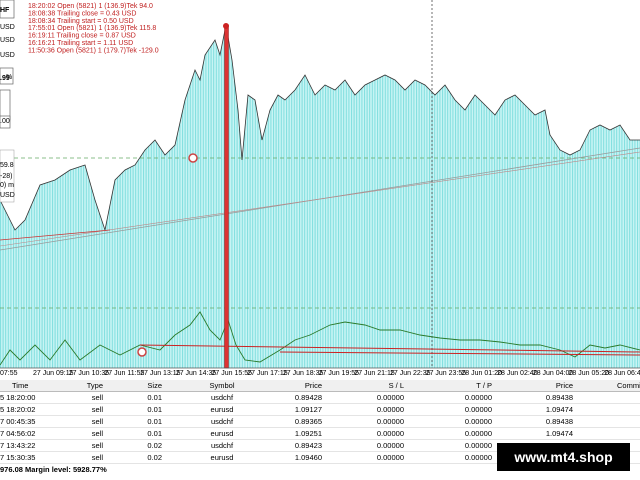 The width and height of the screenshot is (640, 480). Describe the element at coordinates (92, 28) in the screenshot. I see `log-line: 17:55:01 Open (5821) 1 (136.9)Tek 115.8` at that location.